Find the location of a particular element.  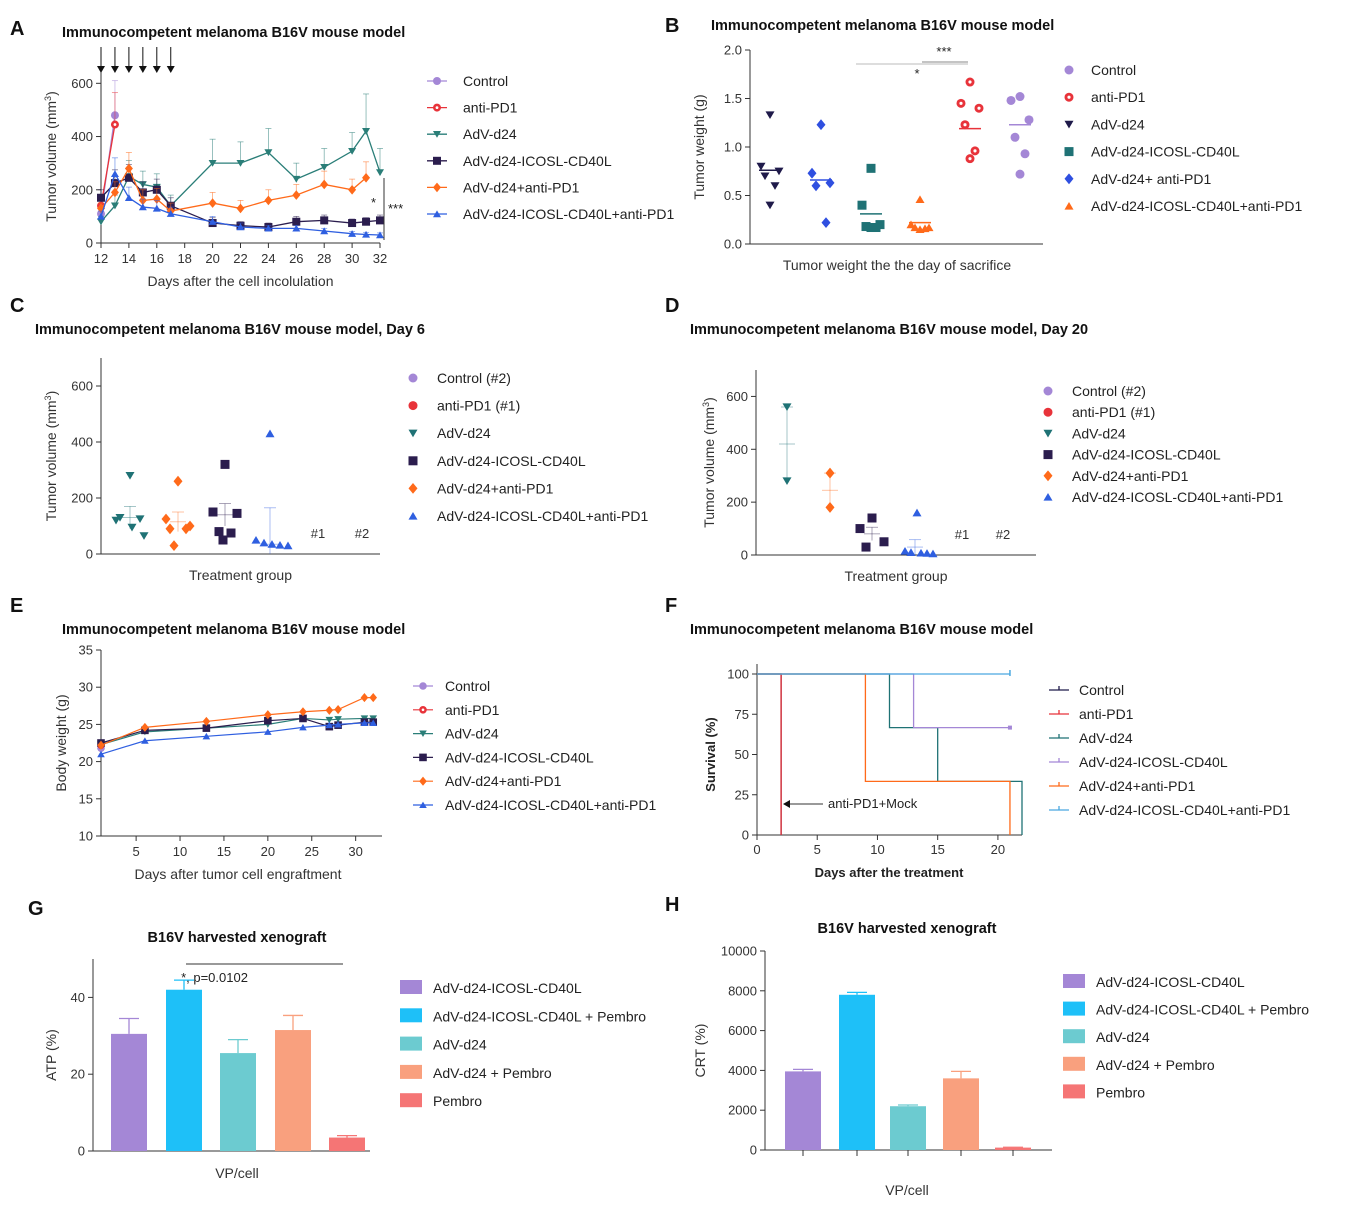

panel-a-series is located at coordinates (240, 198).